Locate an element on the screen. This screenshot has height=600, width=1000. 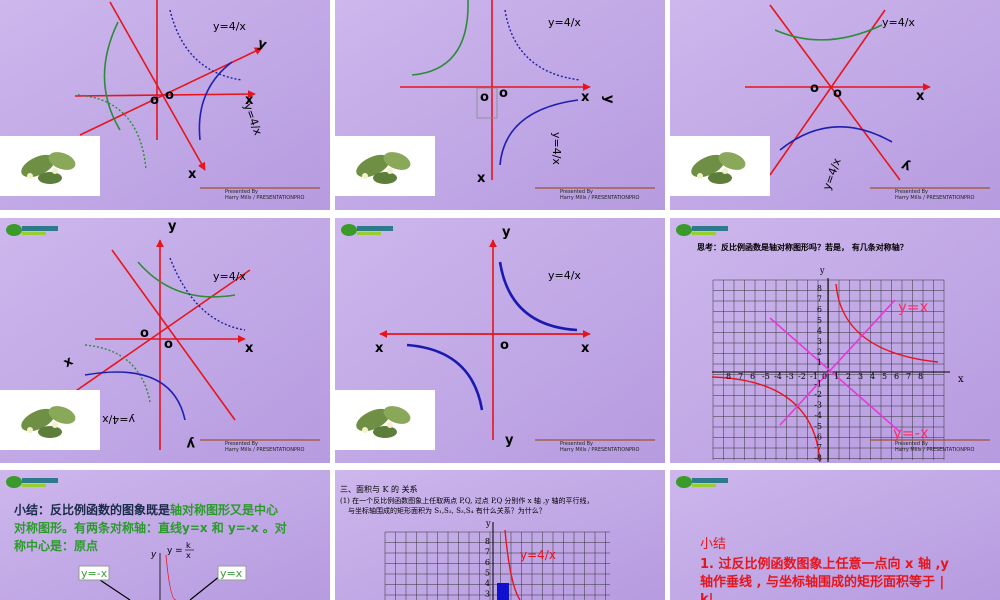
x-tick-label: -3 is located at coordinates (790, 376).